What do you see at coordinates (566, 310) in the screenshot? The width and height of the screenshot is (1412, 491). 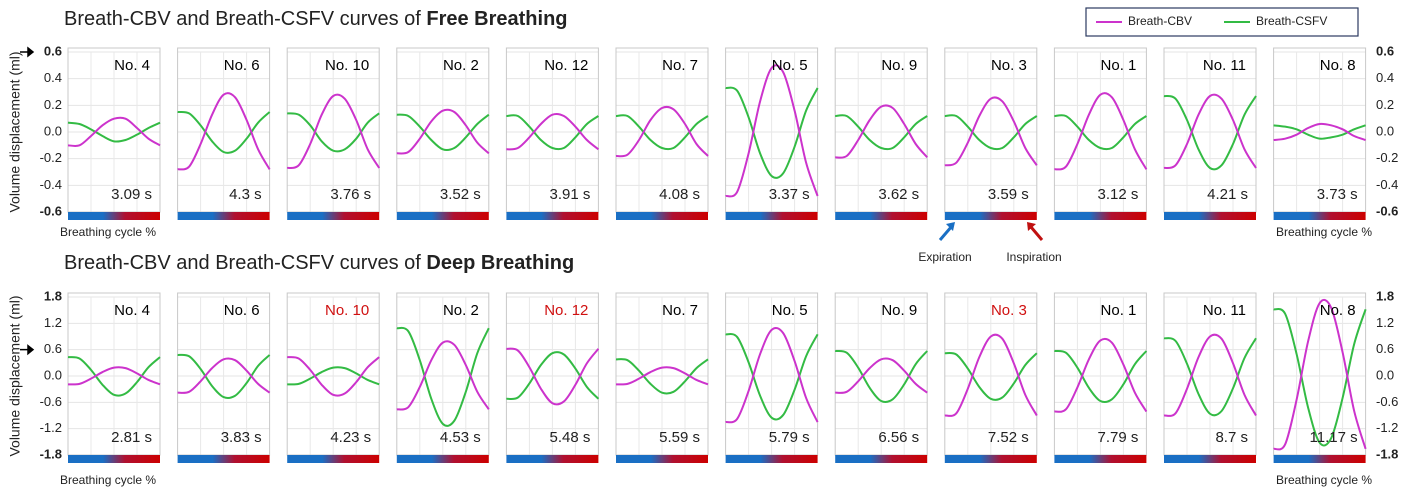 I see `panel-label: No. 12` at bounding box center [566, 310].